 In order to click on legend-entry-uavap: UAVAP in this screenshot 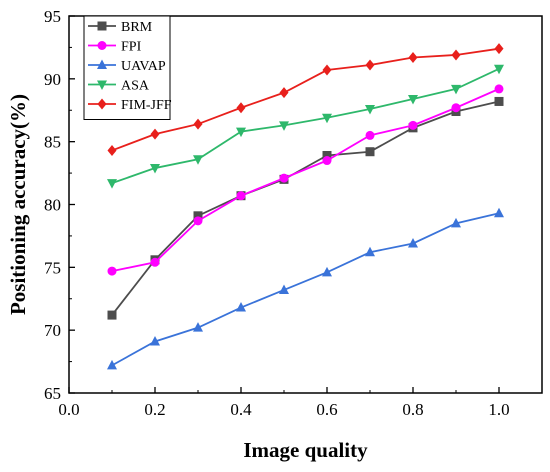, I will do `click(127, 66)`.